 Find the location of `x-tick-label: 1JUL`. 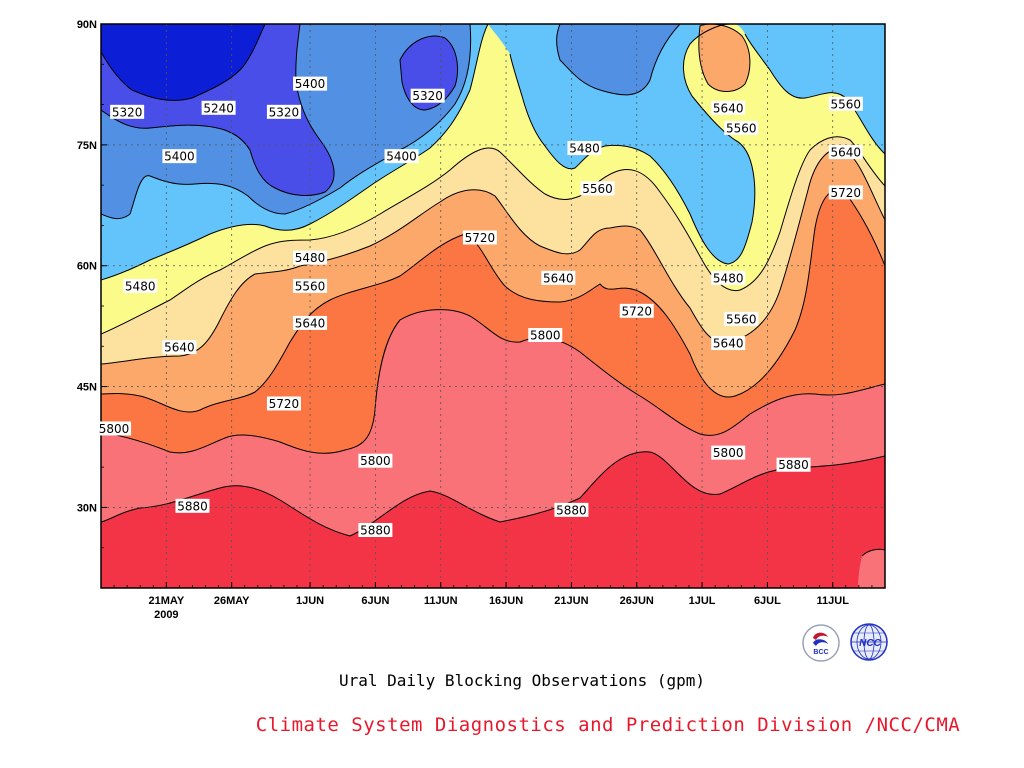

x-tick-label: 1JUL is located at coordinates (702, 601).